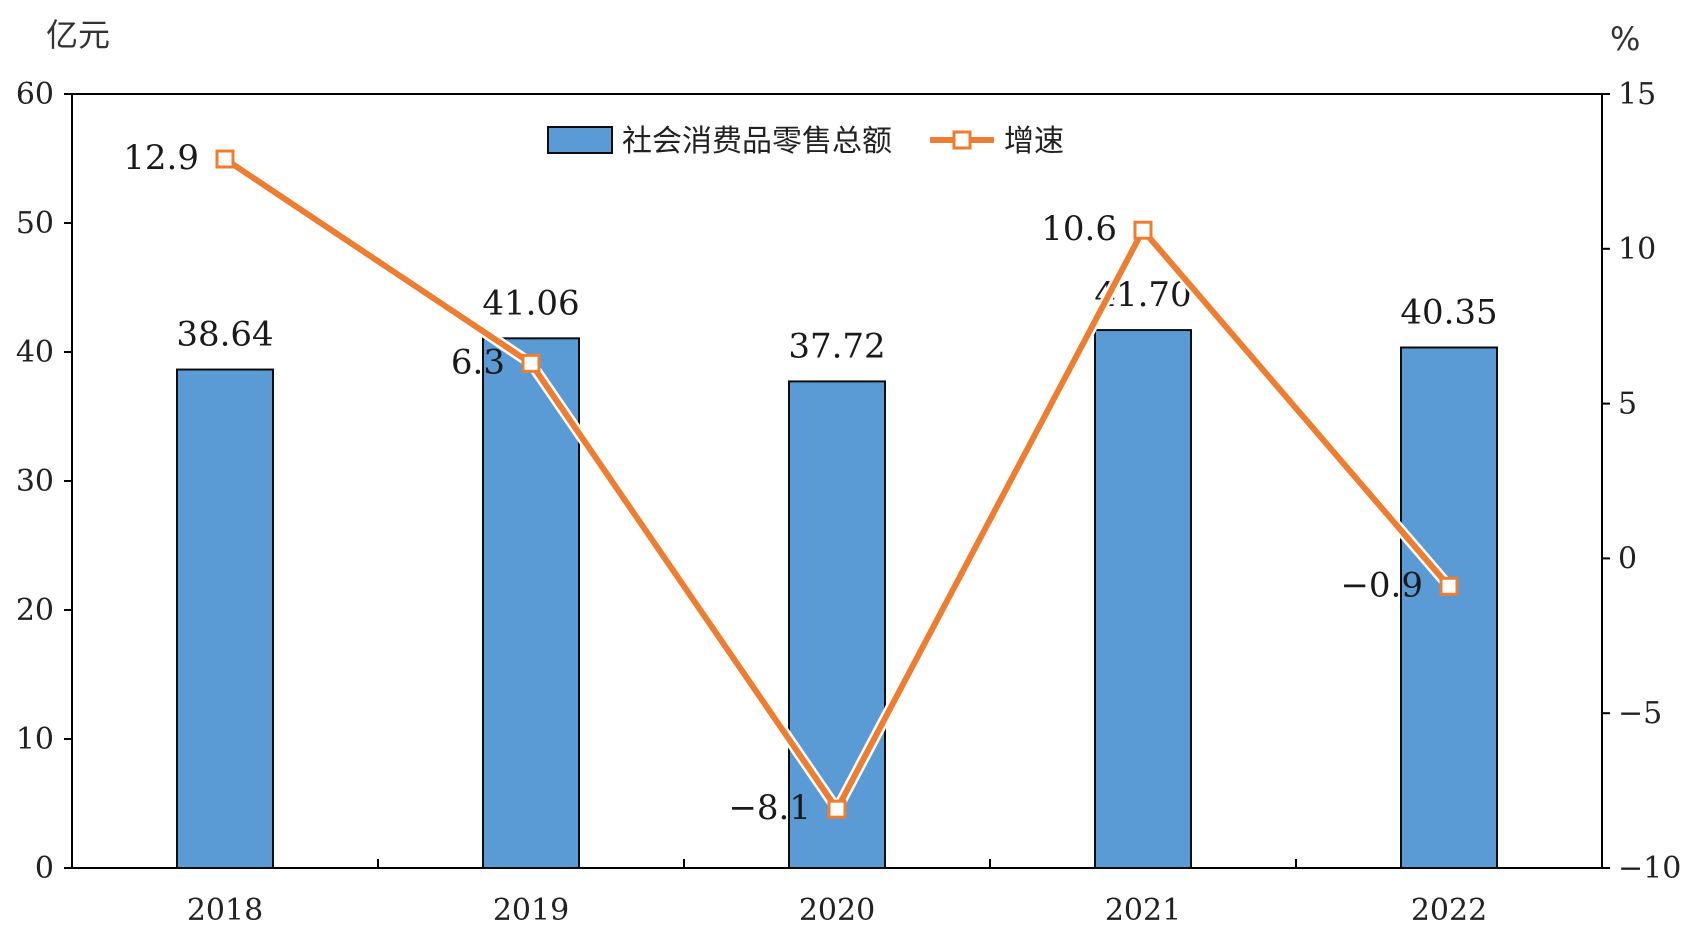  I want to click on line-value-label: −8.1, so click(769, 808).